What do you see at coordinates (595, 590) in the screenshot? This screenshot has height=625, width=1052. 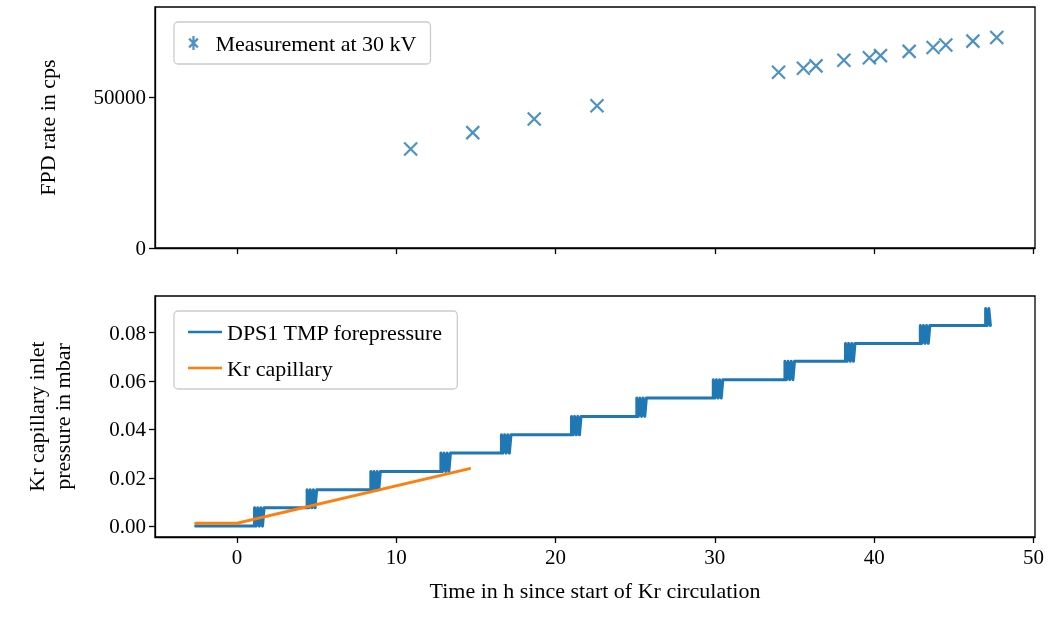 I see `x-axis-title: Time in h since start of Kr circulation` at bounding box center [595, 590].